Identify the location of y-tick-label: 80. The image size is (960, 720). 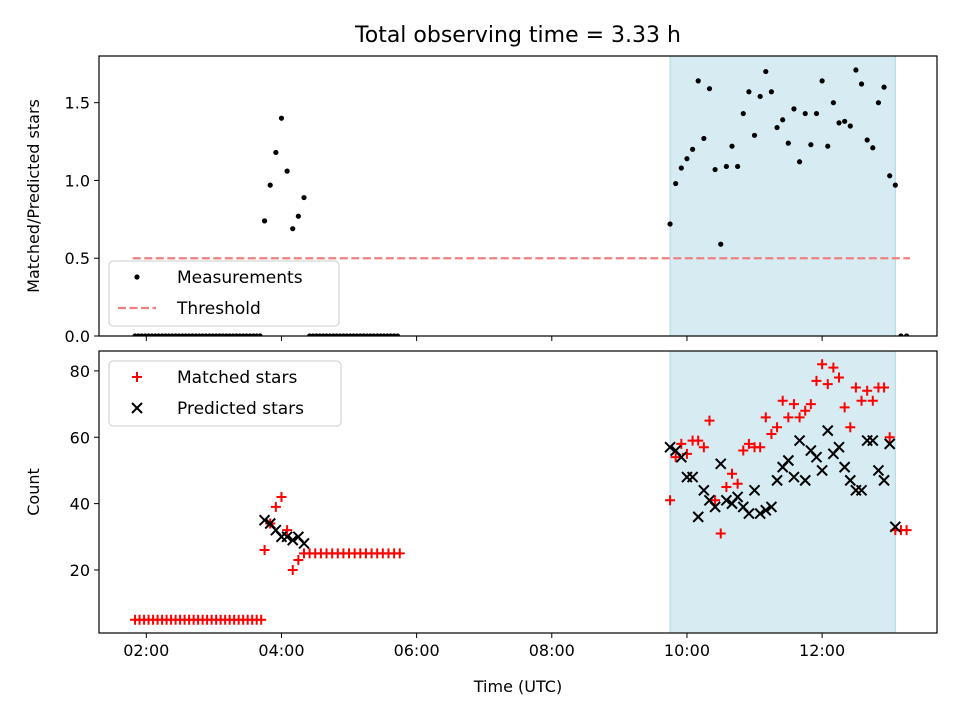
(80, 371).